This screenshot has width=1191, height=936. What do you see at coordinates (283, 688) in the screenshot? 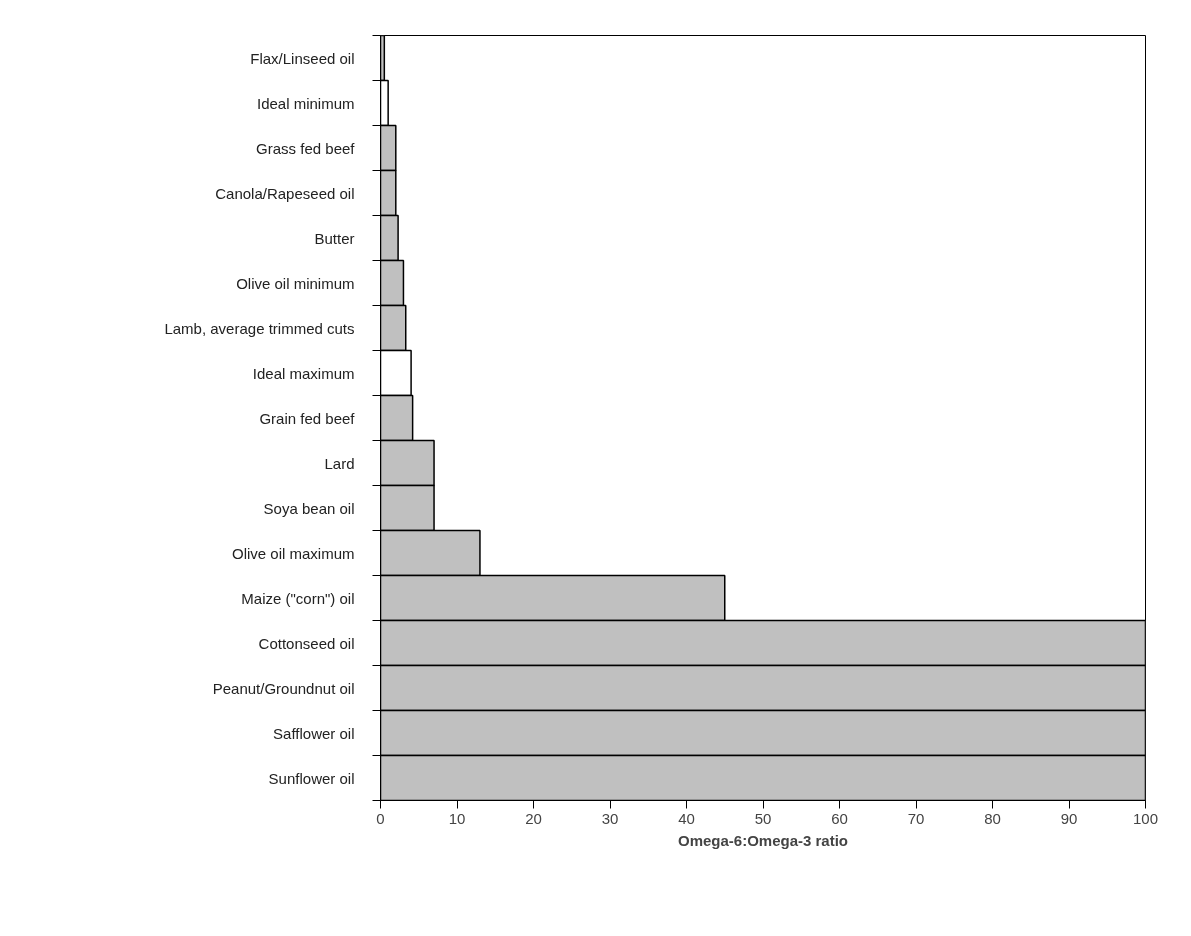
I see `y-tick-label: Peanut/Groundnut oil` at bounding box center [283, 688].